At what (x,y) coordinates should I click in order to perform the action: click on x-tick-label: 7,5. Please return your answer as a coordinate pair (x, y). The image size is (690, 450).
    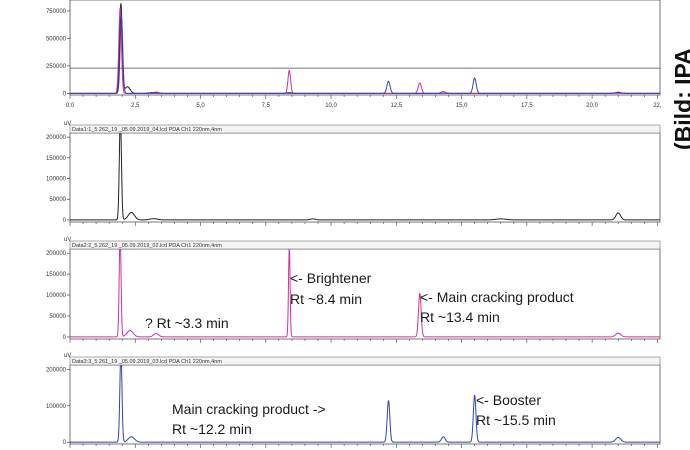
    Looking at the image, I should click on (266, 106).